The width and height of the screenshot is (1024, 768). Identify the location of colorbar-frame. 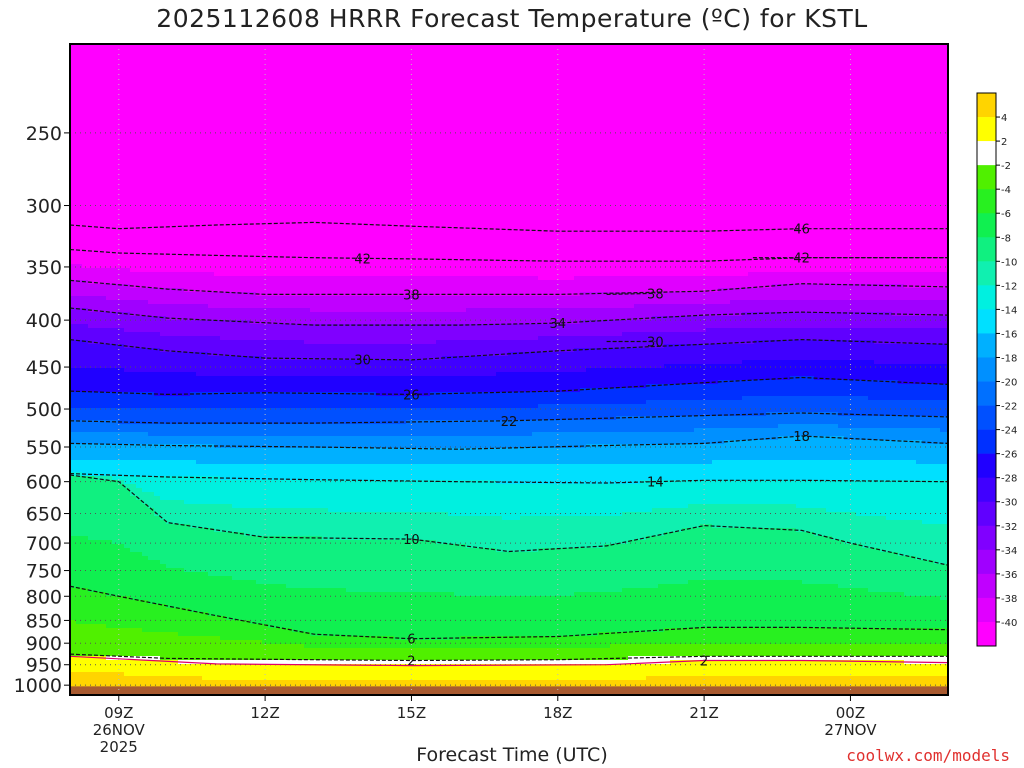
(986, 369).